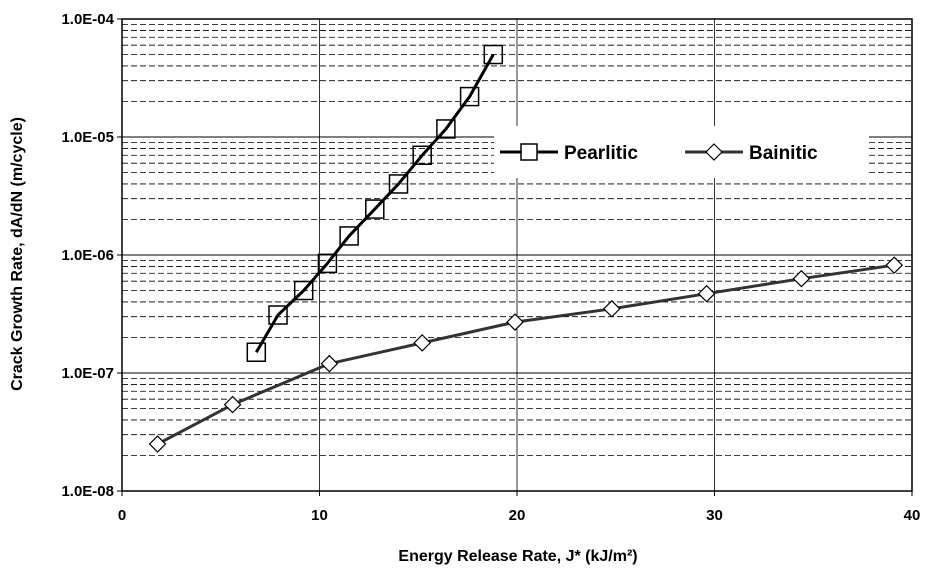 This screenshot has width=926, height=573. Describe the element at coordinates (87, 255) in the screenshot. I see `y-tick-label: 1.0E-06` at that location.